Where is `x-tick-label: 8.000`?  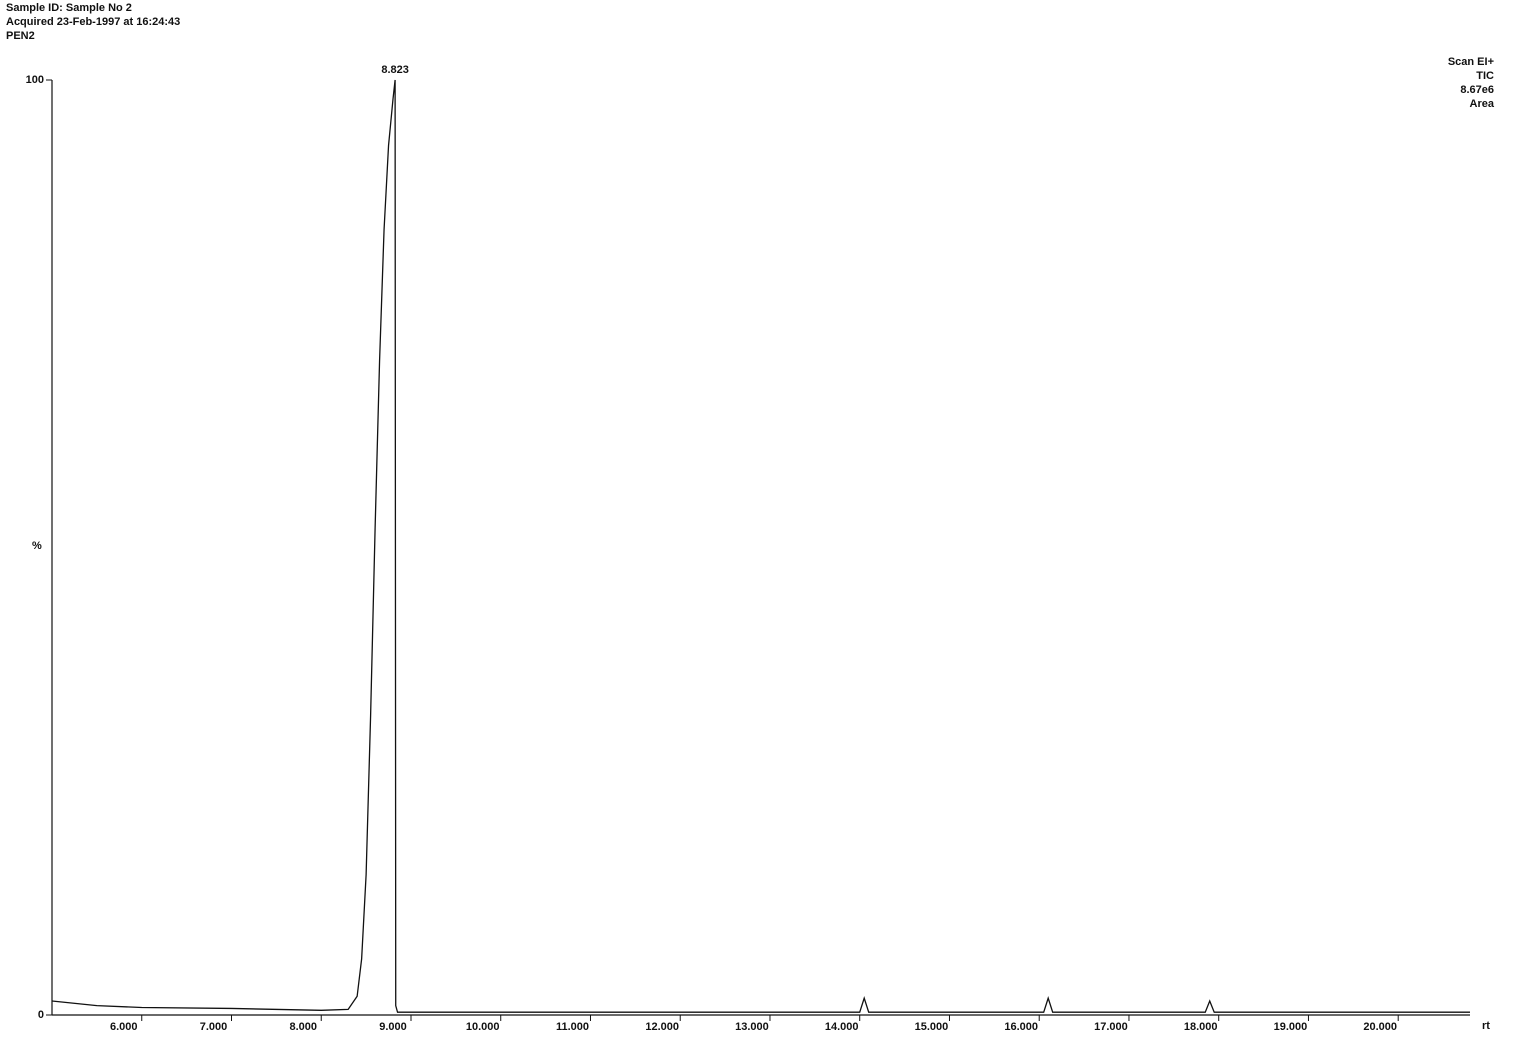
x-tick-label: 8.000 is located at coordinates (303, 1027).